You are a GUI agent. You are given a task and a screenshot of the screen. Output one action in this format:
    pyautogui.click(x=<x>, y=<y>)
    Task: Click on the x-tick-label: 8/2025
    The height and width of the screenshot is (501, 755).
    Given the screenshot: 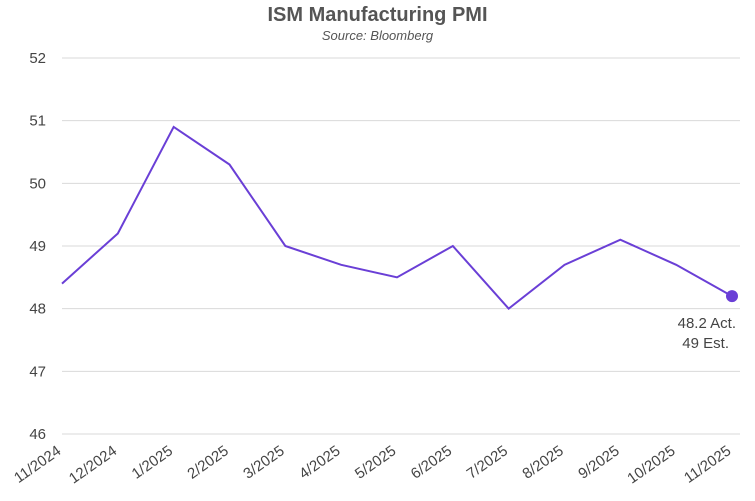 What is the action you would take?
    pyautogui.click(x=542, y=462)
    